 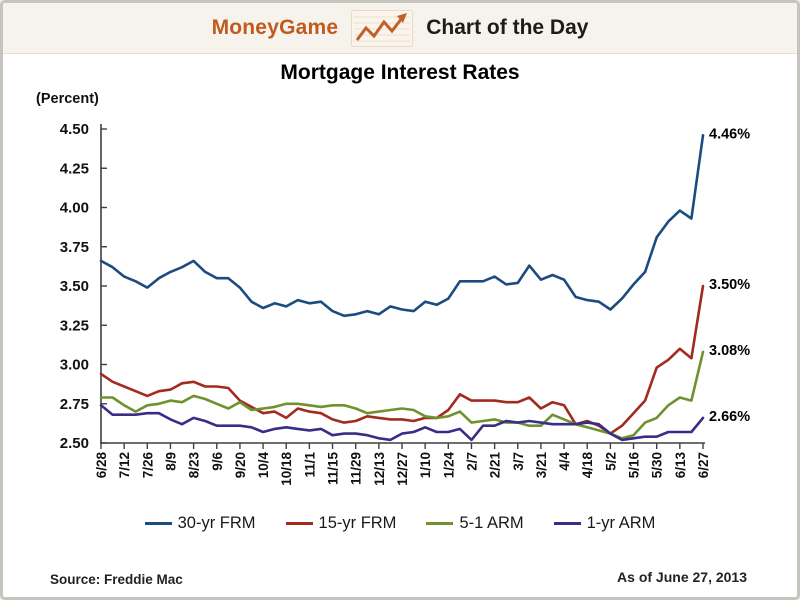 I want to click on x-tick-label: 11/29, so click(x=356, y=468).